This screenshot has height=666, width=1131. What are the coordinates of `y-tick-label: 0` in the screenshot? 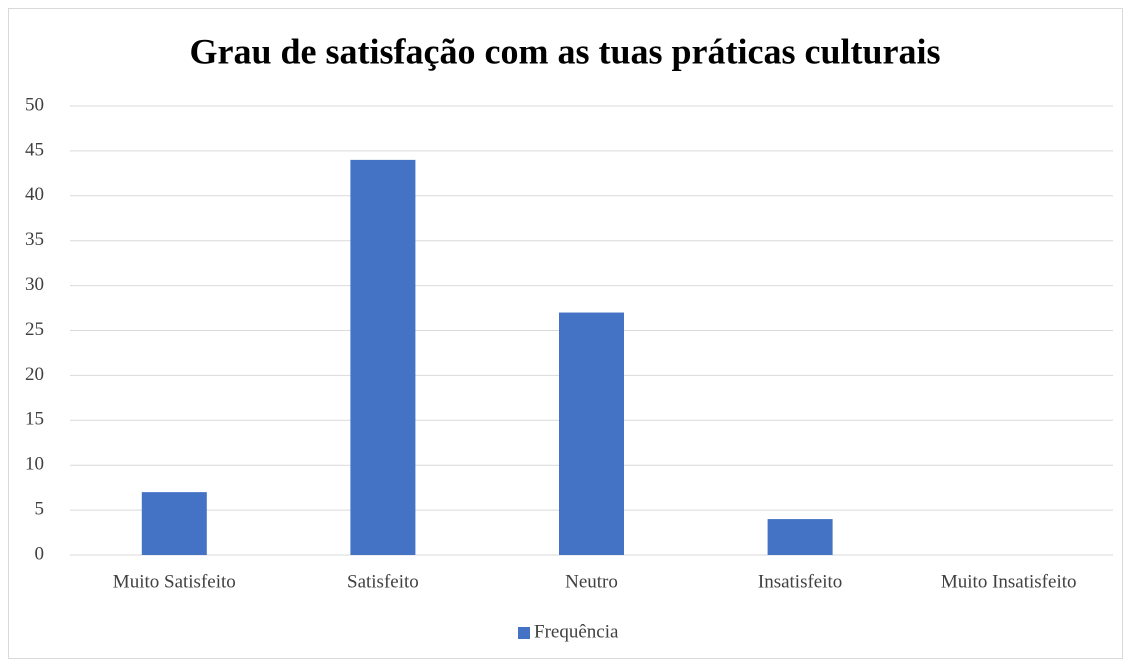 It's located at (40, 553).